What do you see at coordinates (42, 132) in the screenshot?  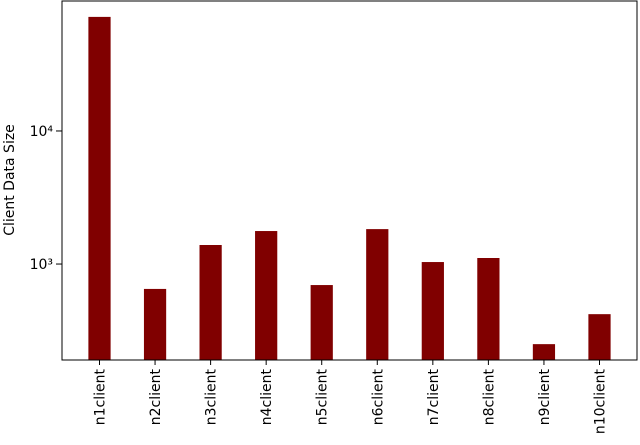 I see `y-tick-label: 10⁴` at bounding box center [42, 132].